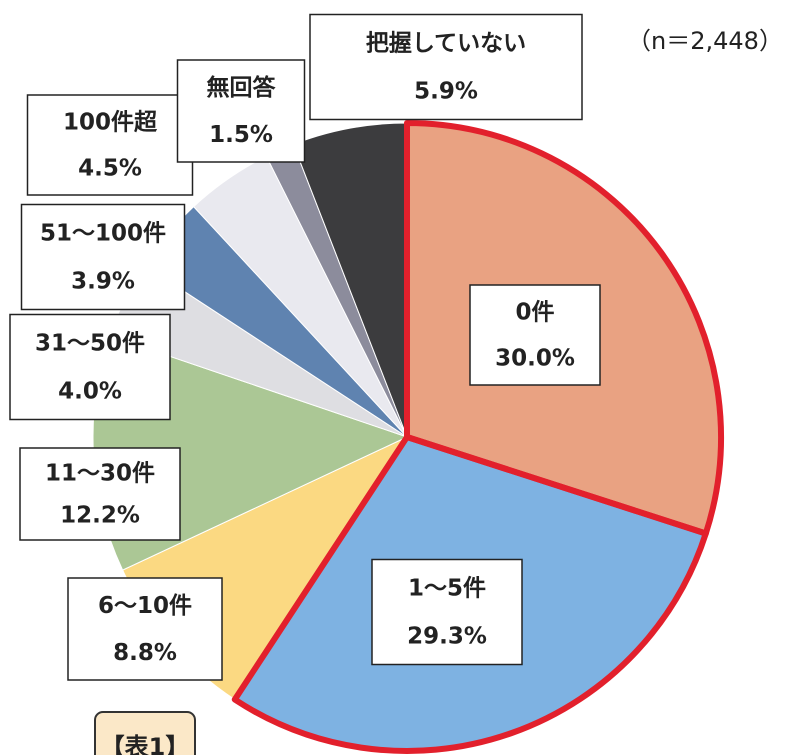 The height and width of the screenshot is (755, 801). I want to click on caption: 【表1】, so click(145, 744).